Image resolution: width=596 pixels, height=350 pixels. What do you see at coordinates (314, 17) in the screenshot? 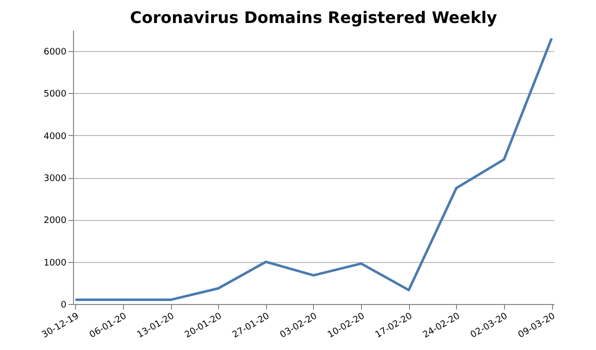
I see `chart-title: Coronavirus Domains Registered Weekly` at bounding box center [314, 17].